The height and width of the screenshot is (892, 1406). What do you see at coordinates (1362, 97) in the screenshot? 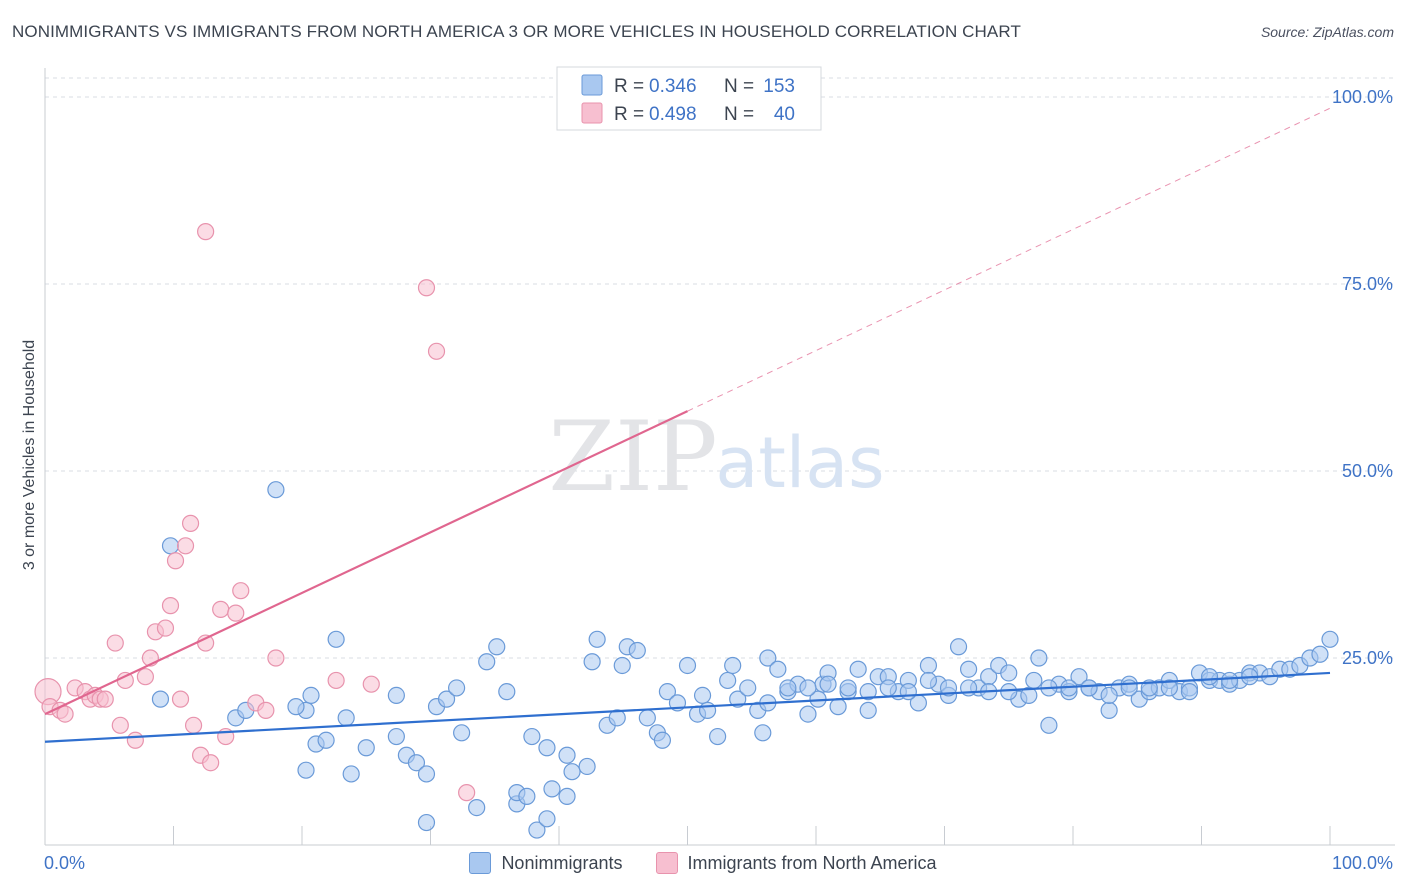
I see `y-tick-label-3: 100.0%` at bounding box center [1362, 97].